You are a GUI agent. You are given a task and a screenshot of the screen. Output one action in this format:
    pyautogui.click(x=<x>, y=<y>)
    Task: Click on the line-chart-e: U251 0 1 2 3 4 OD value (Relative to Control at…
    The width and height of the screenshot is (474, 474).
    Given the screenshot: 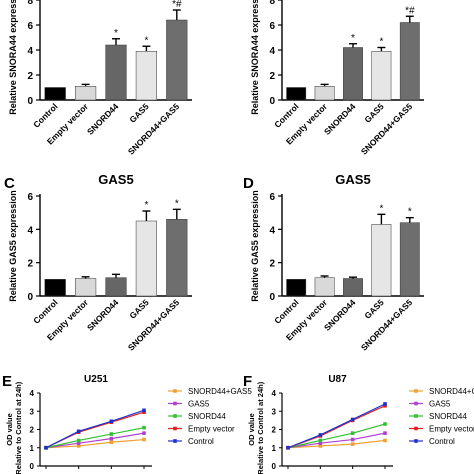 What is the action you would take?
    pyautogui.click(x=128, y=424)
    